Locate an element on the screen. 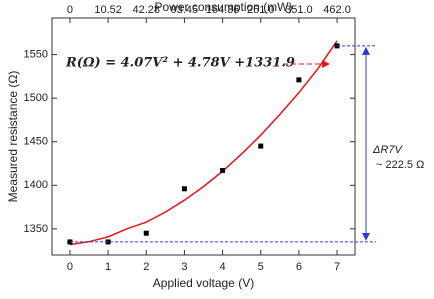  y-tick-label: 1400 is located at coordinates (36, 185).